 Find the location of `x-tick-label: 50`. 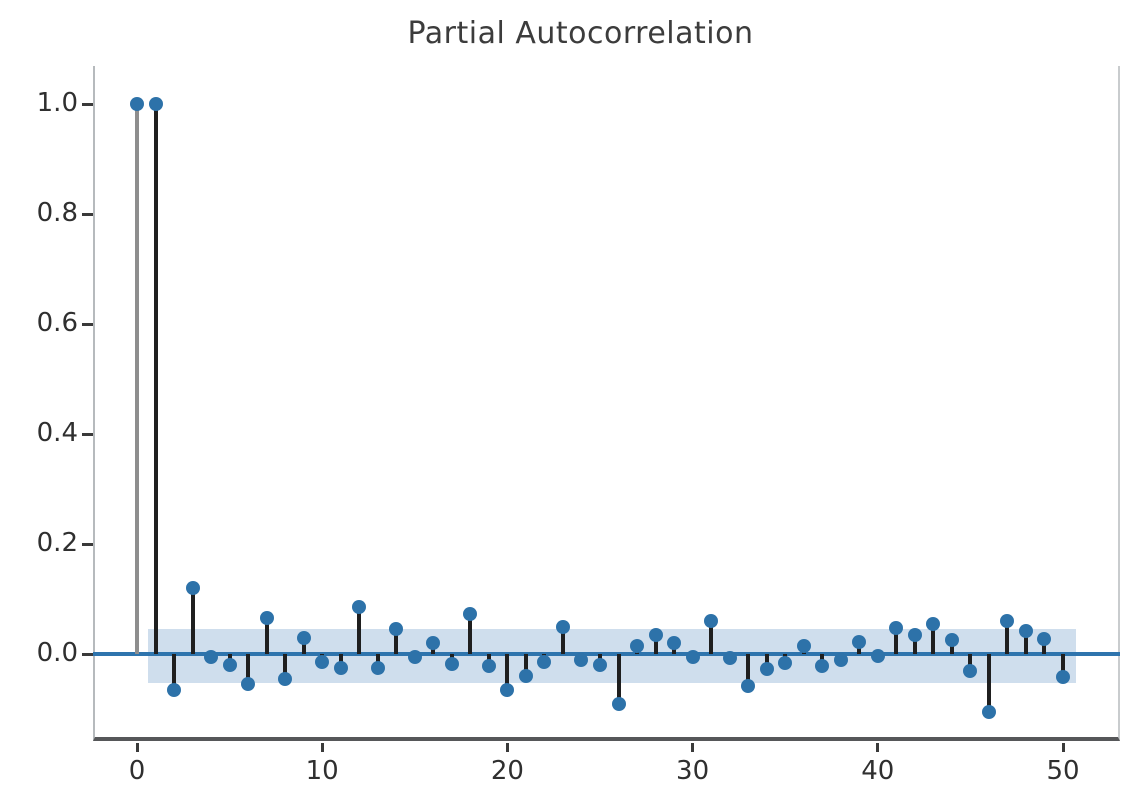

x-tick-label: 50 is located at coordinates (1063, 771).